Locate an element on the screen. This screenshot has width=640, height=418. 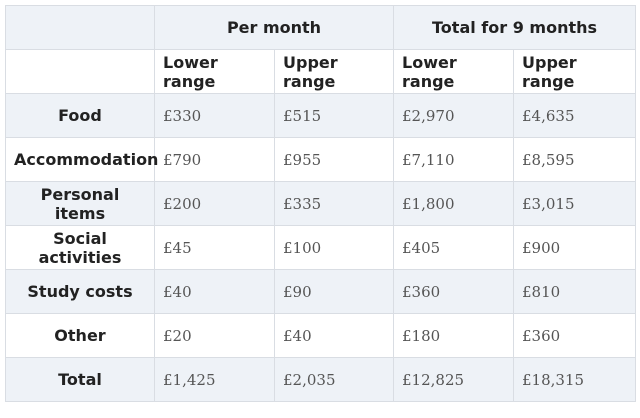
table-row: Other £20 £40 £180 £360 is located at coordinates (321, 335).